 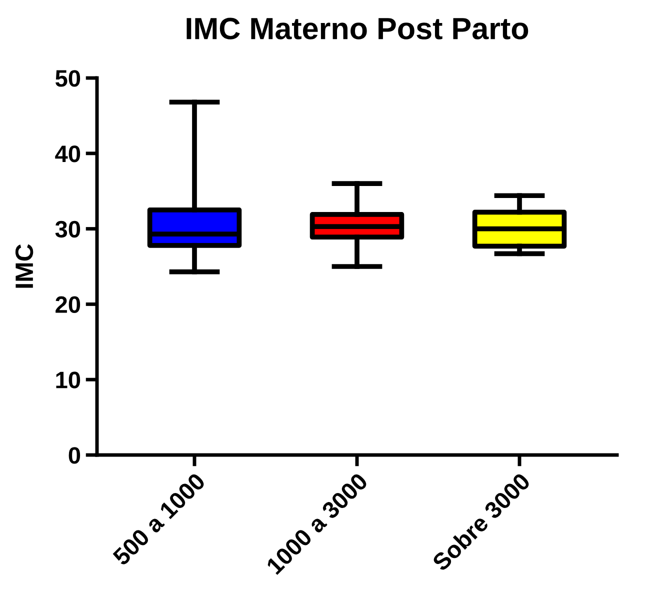 I want to click on y-axis-title: IMC, so click(x=24, y=266).